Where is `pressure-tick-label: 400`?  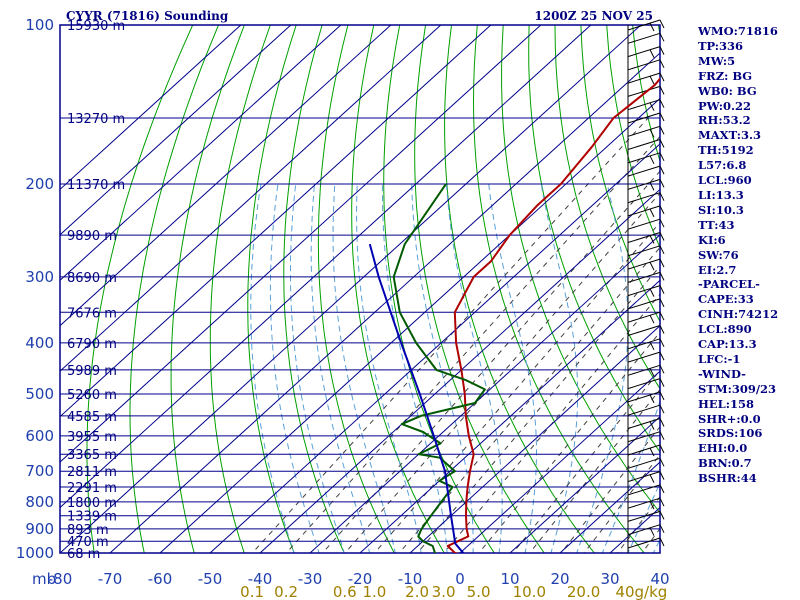
pressure-tick-label: 400 is located at coordinates (39, 343).